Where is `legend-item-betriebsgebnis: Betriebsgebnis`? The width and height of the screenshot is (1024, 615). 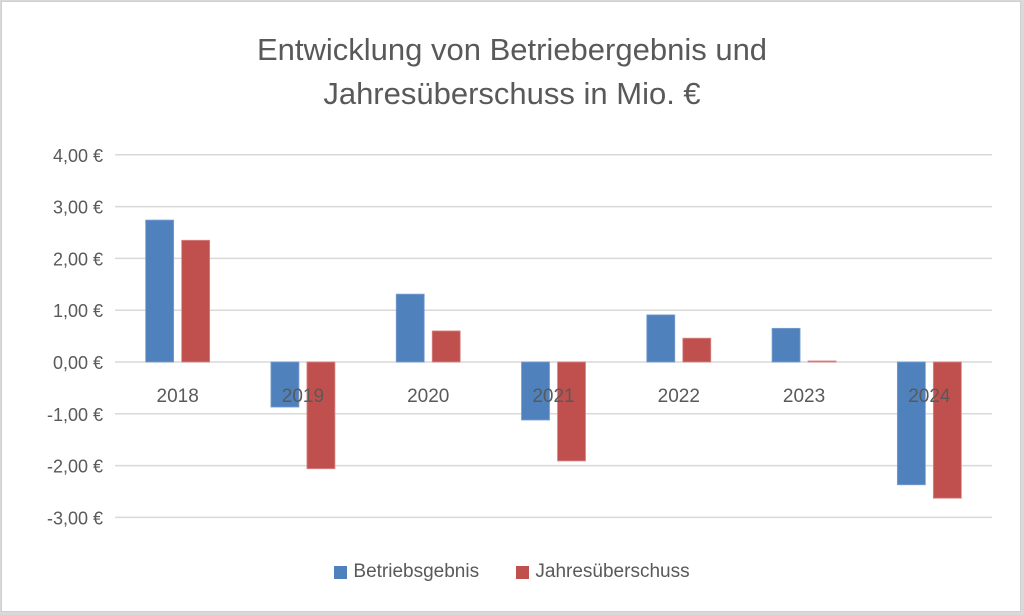 legend-item-betriebsgebnis: Betriebsgebnis is located at coordinates (406, 572).